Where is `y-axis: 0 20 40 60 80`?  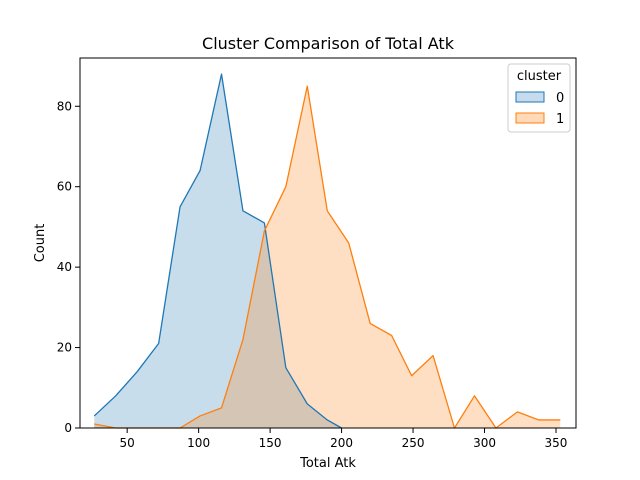
y-axis: 0 20 40 60 80 is located at coordinates (68, 267).